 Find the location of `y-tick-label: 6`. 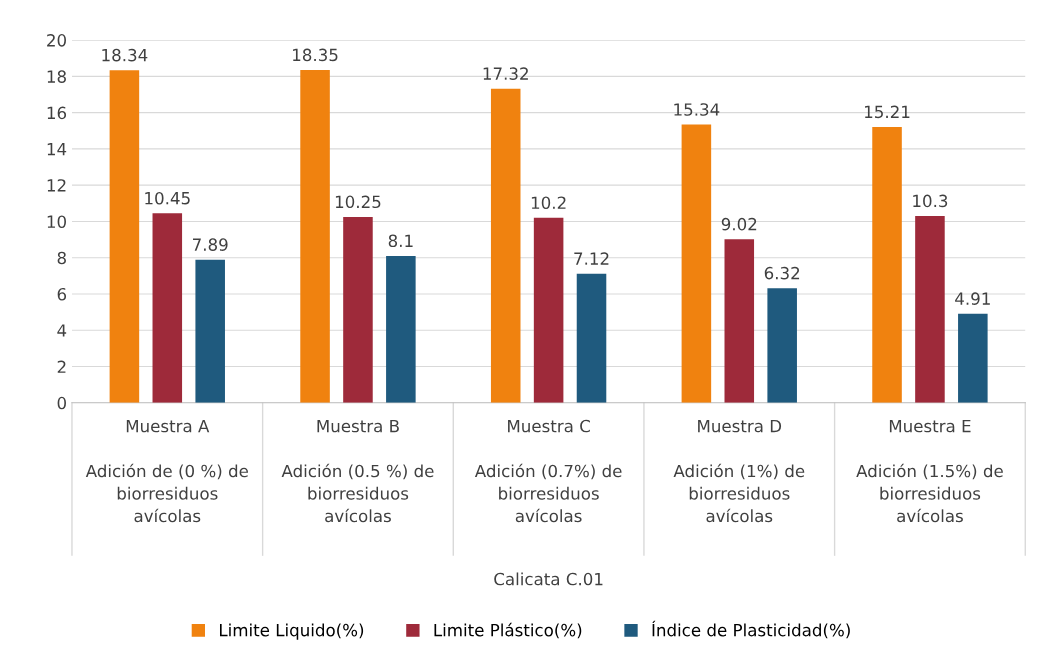

y-tick-label: 6 is located at coordinates (62, 294).